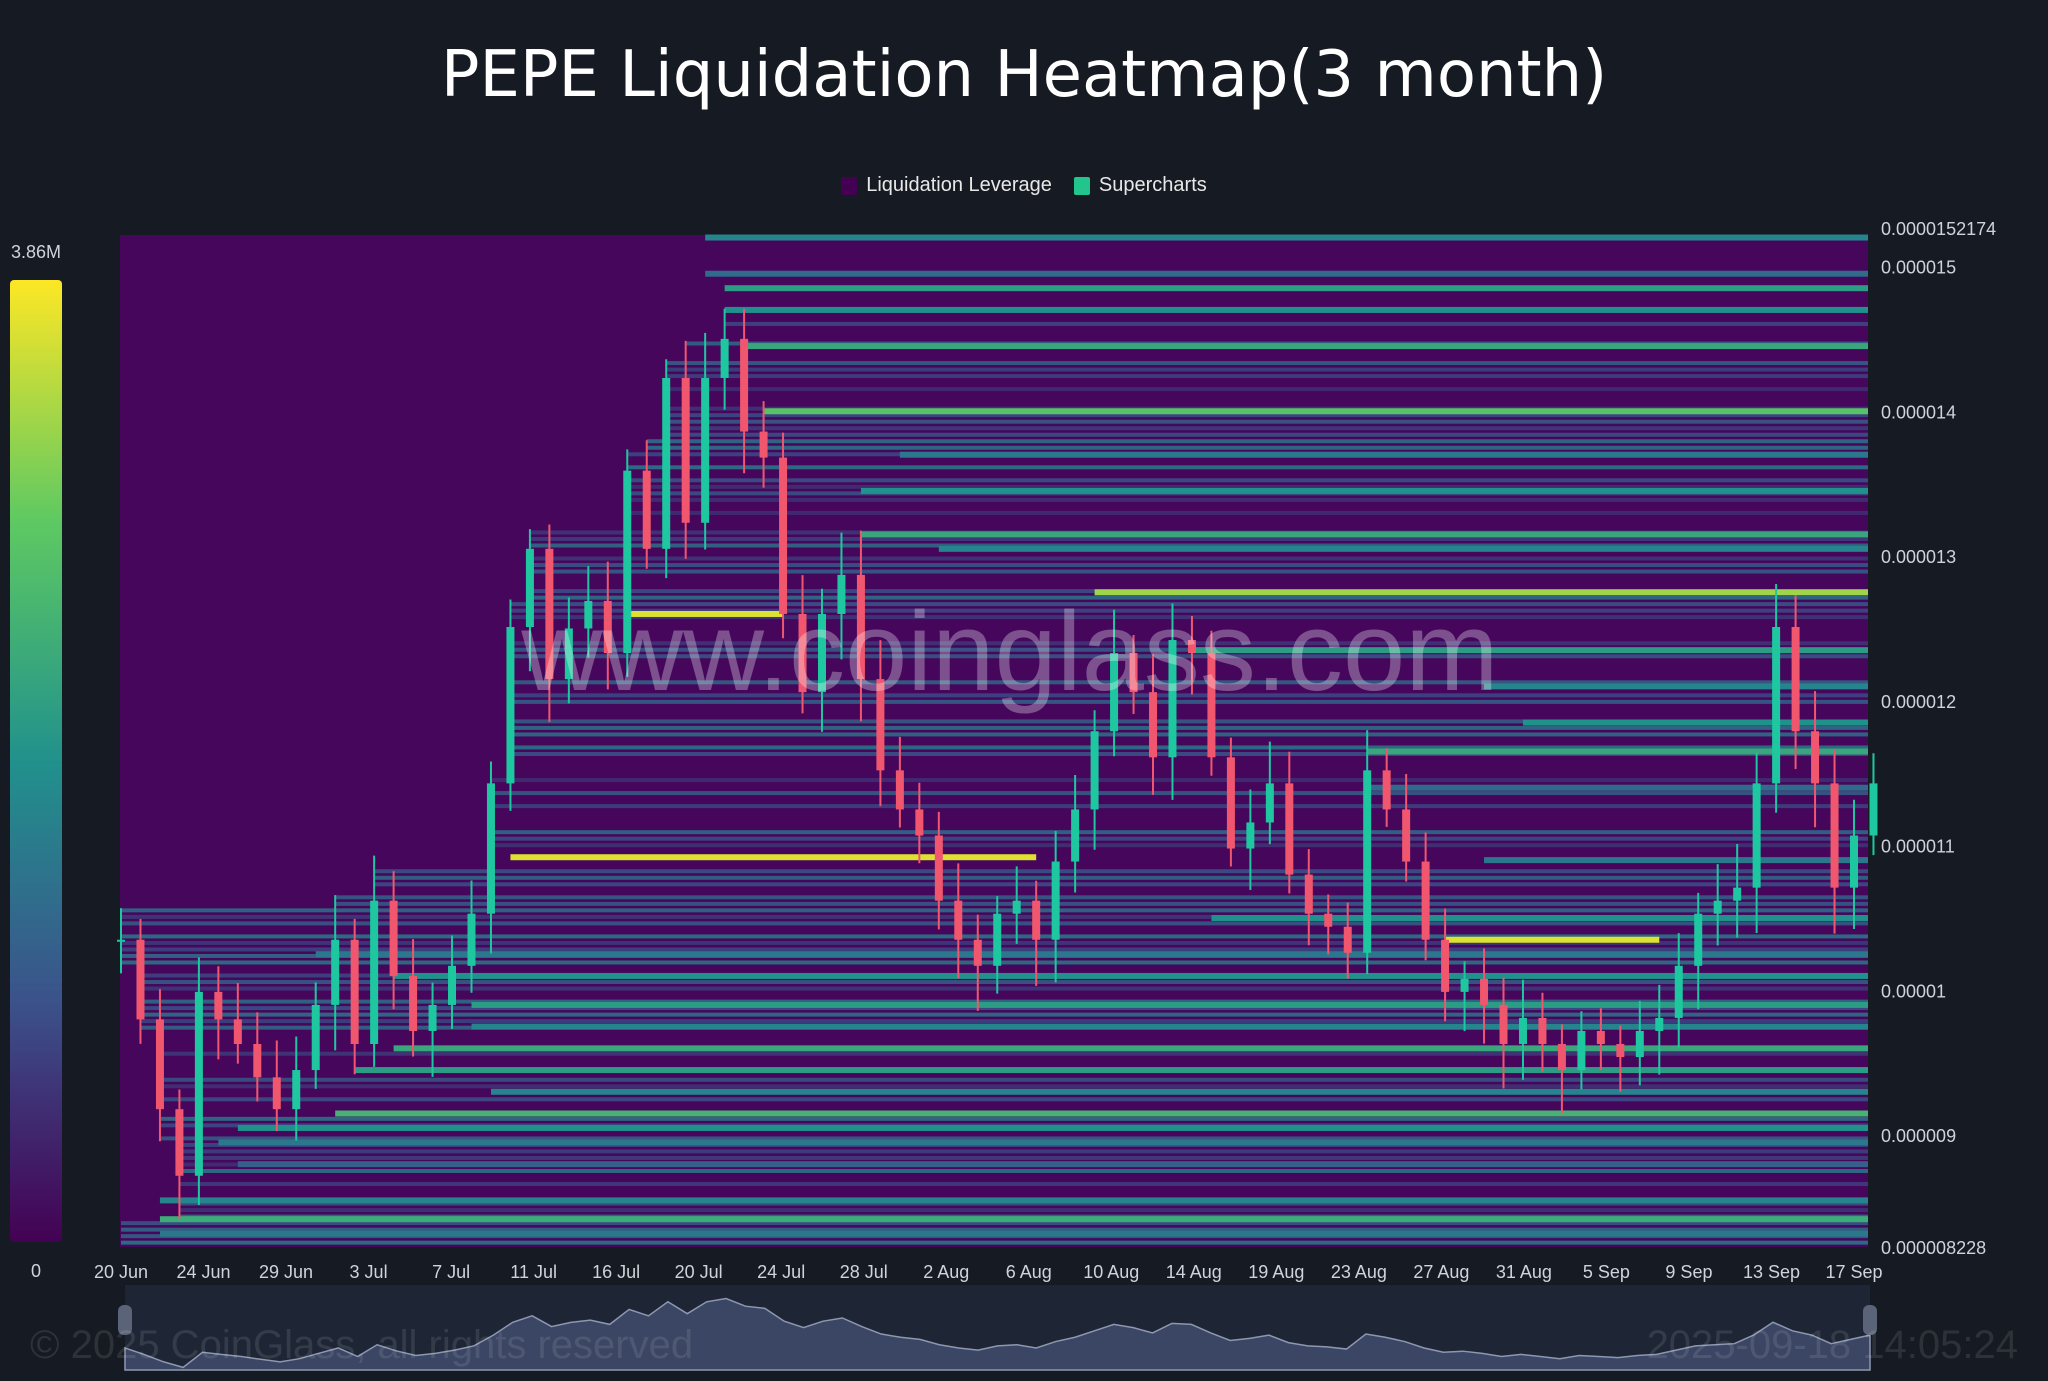  I want to click on copyright: © 2025 CoinGlass, all rights reserved, so click(362, 1345).